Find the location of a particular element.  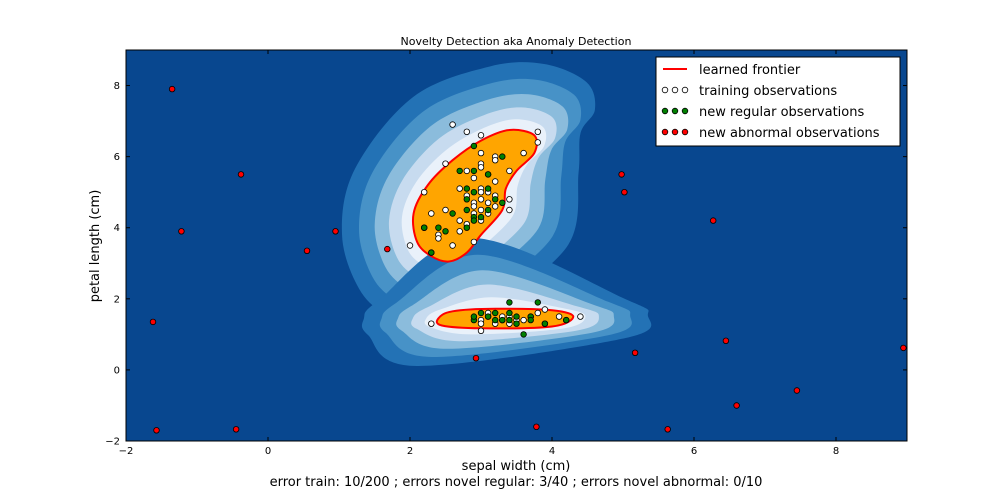

legend-entry-regular: new regular observations is located at coordinates (762, 112).